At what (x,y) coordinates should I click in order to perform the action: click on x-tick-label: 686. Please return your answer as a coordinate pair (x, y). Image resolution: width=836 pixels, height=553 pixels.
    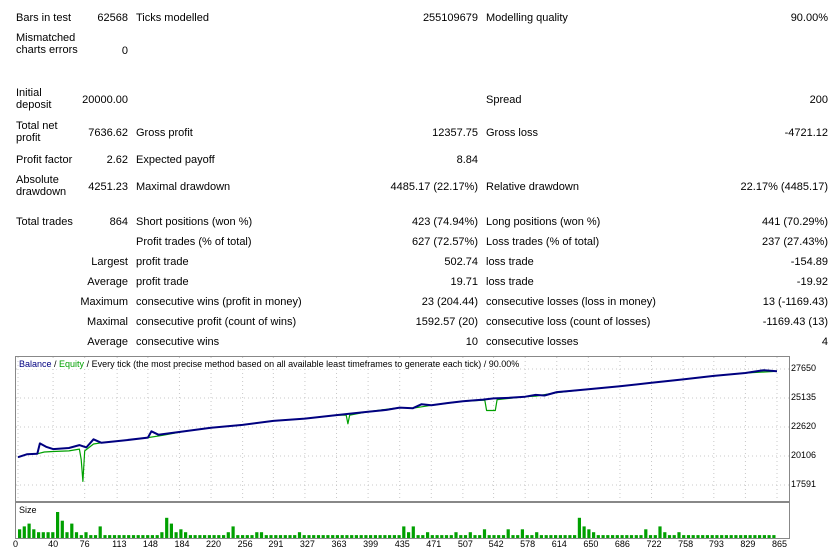
    Looking at the image, I should click on (622, 544).